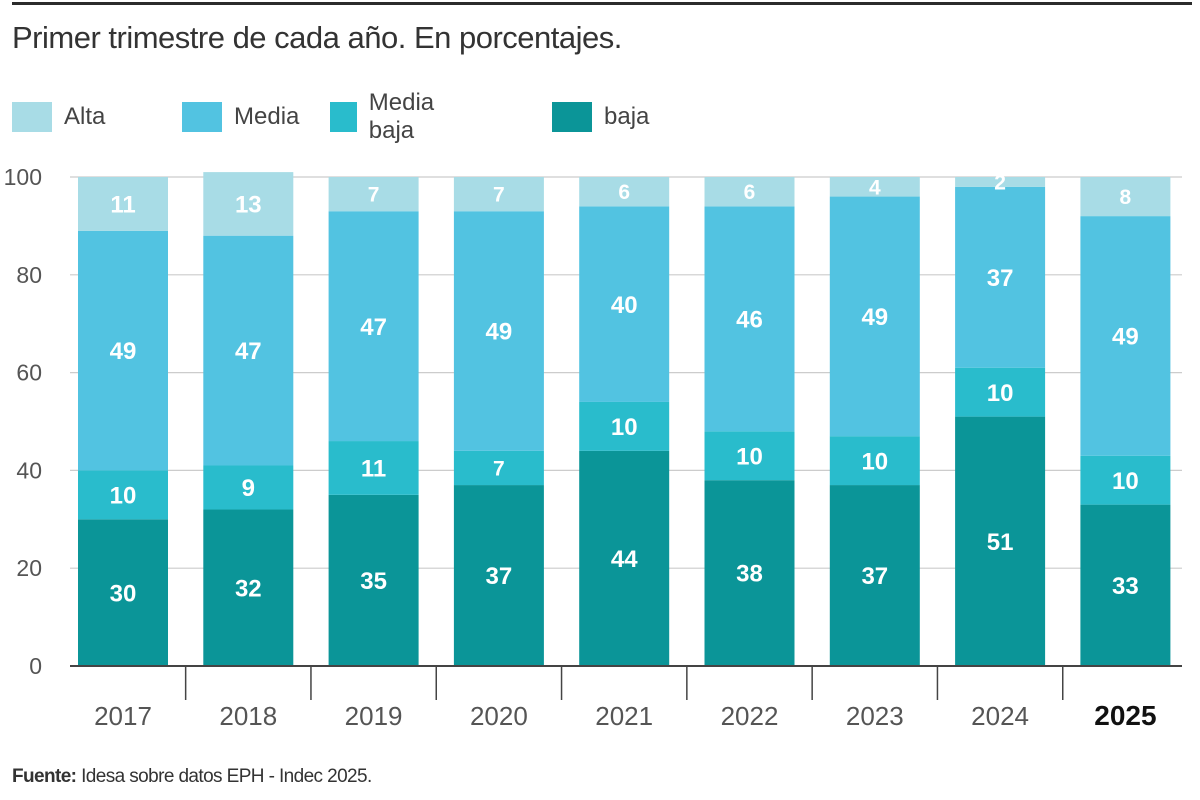  I want to click on bar-2020-alta, so click(498, 194).